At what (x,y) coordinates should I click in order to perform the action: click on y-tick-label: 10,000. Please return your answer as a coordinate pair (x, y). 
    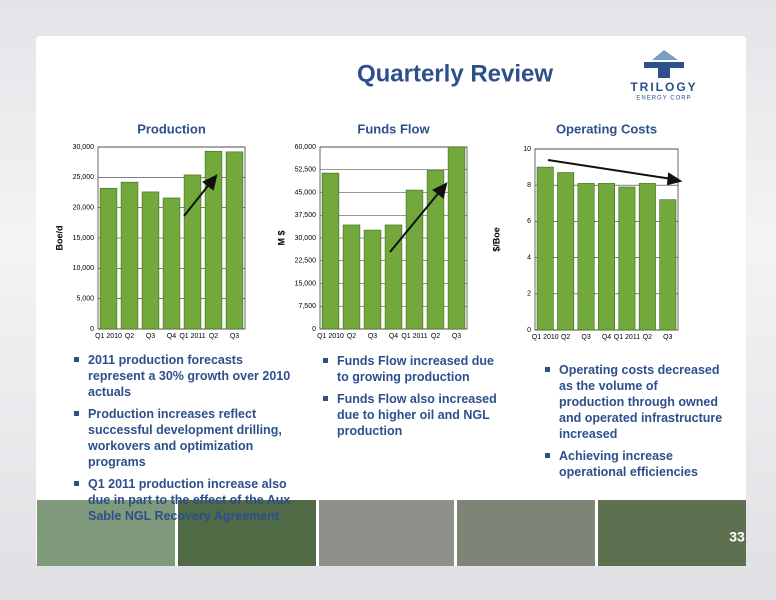
    Looking at the image, I should click on (84, 268).